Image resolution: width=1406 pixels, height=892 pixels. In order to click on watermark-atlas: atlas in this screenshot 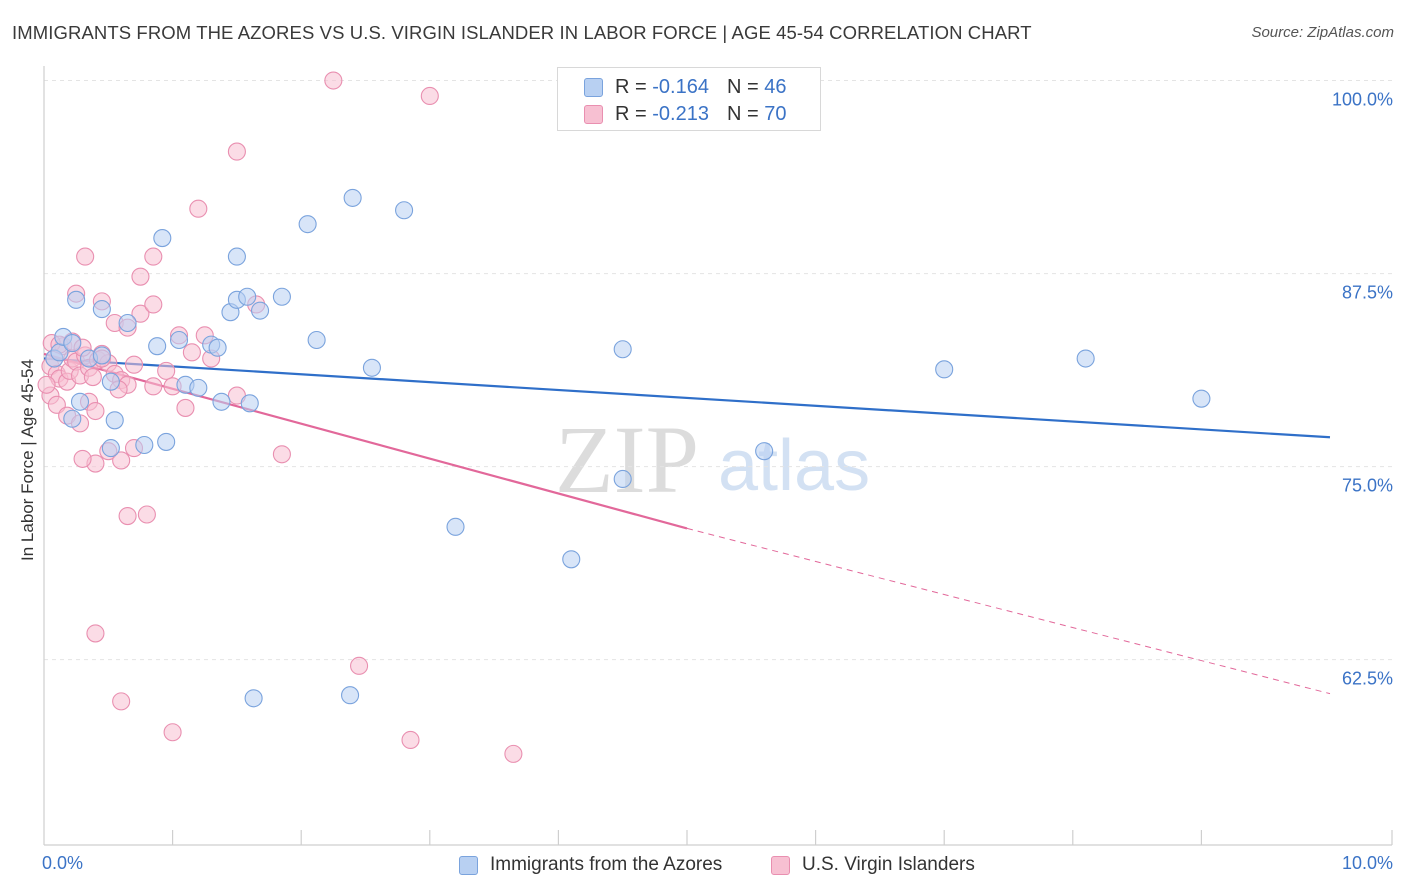, I will do `click(794, 466)`.